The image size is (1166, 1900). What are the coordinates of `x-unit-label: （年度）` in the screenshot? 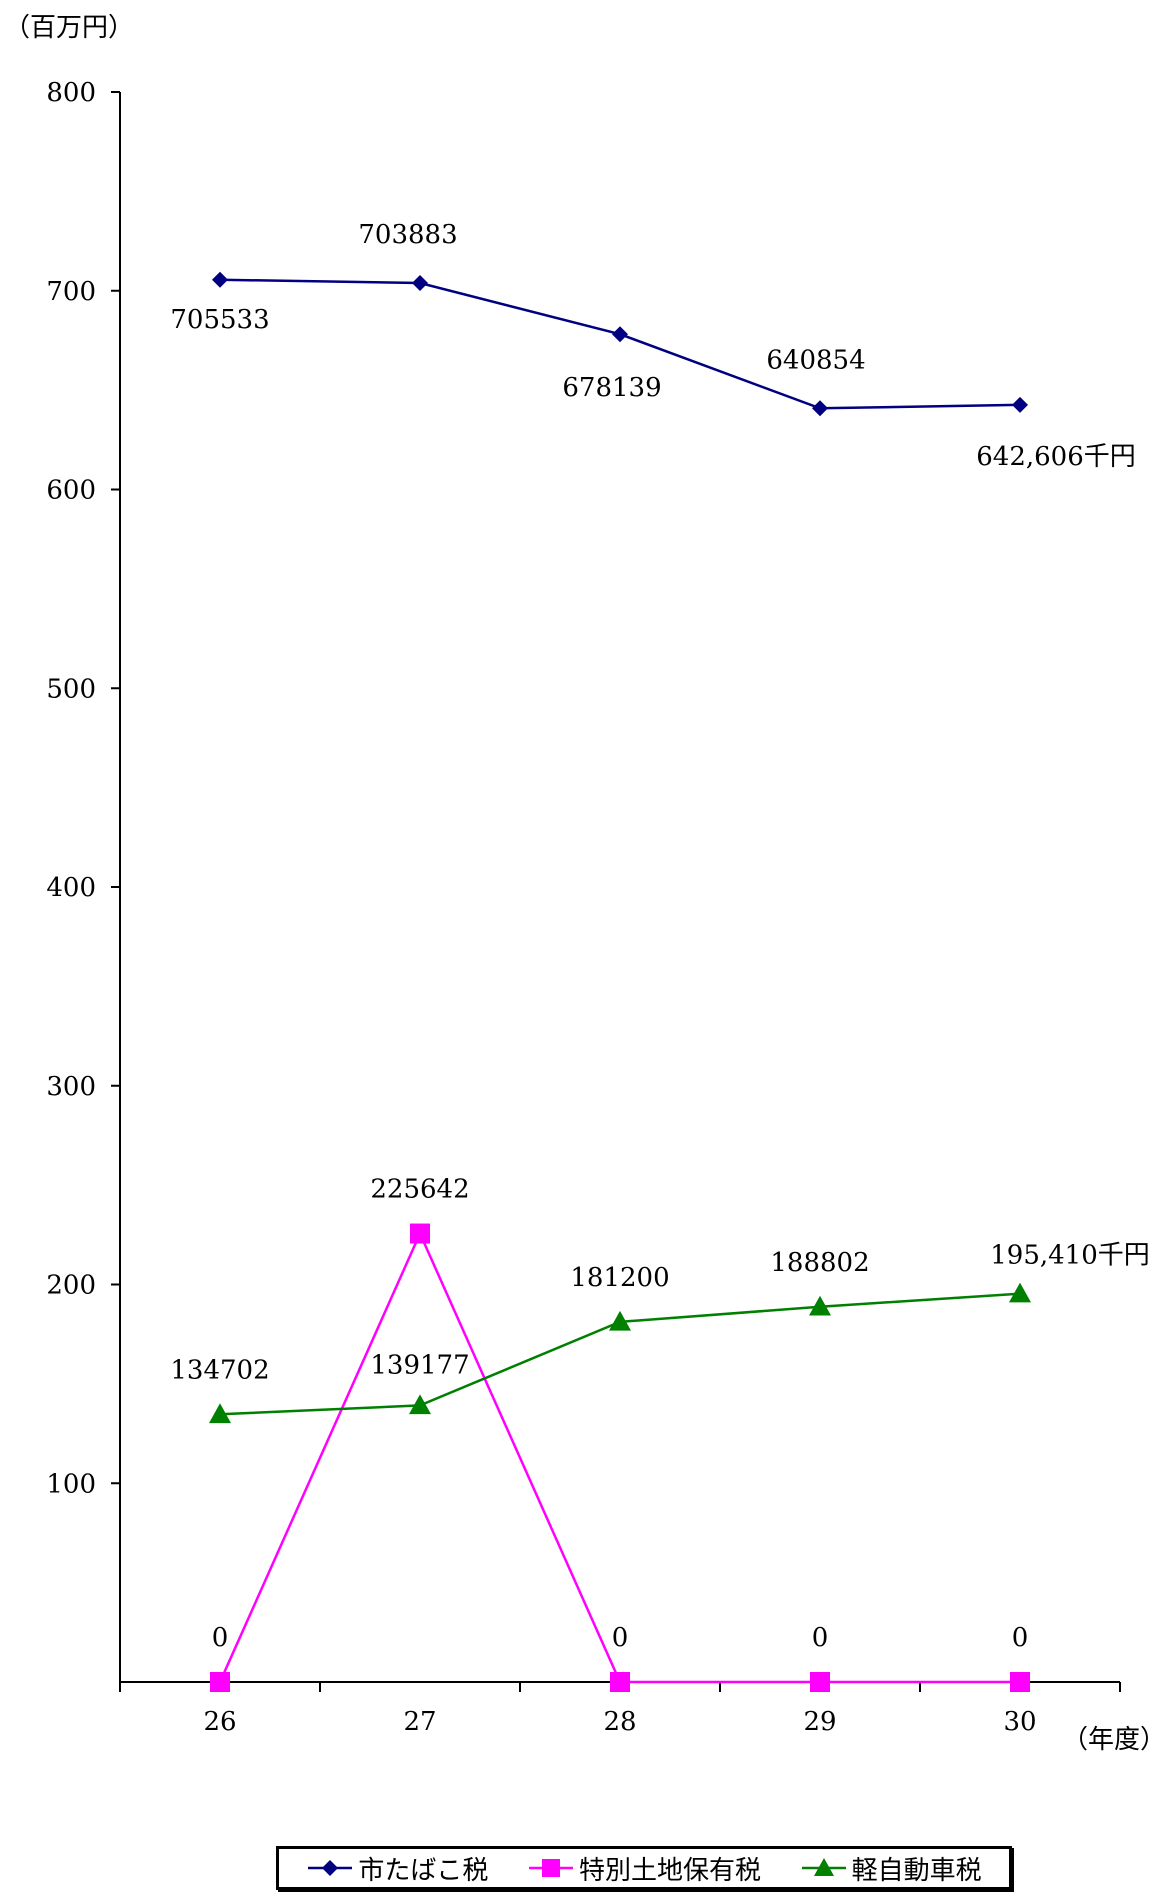 It's located at (1114, 1740).